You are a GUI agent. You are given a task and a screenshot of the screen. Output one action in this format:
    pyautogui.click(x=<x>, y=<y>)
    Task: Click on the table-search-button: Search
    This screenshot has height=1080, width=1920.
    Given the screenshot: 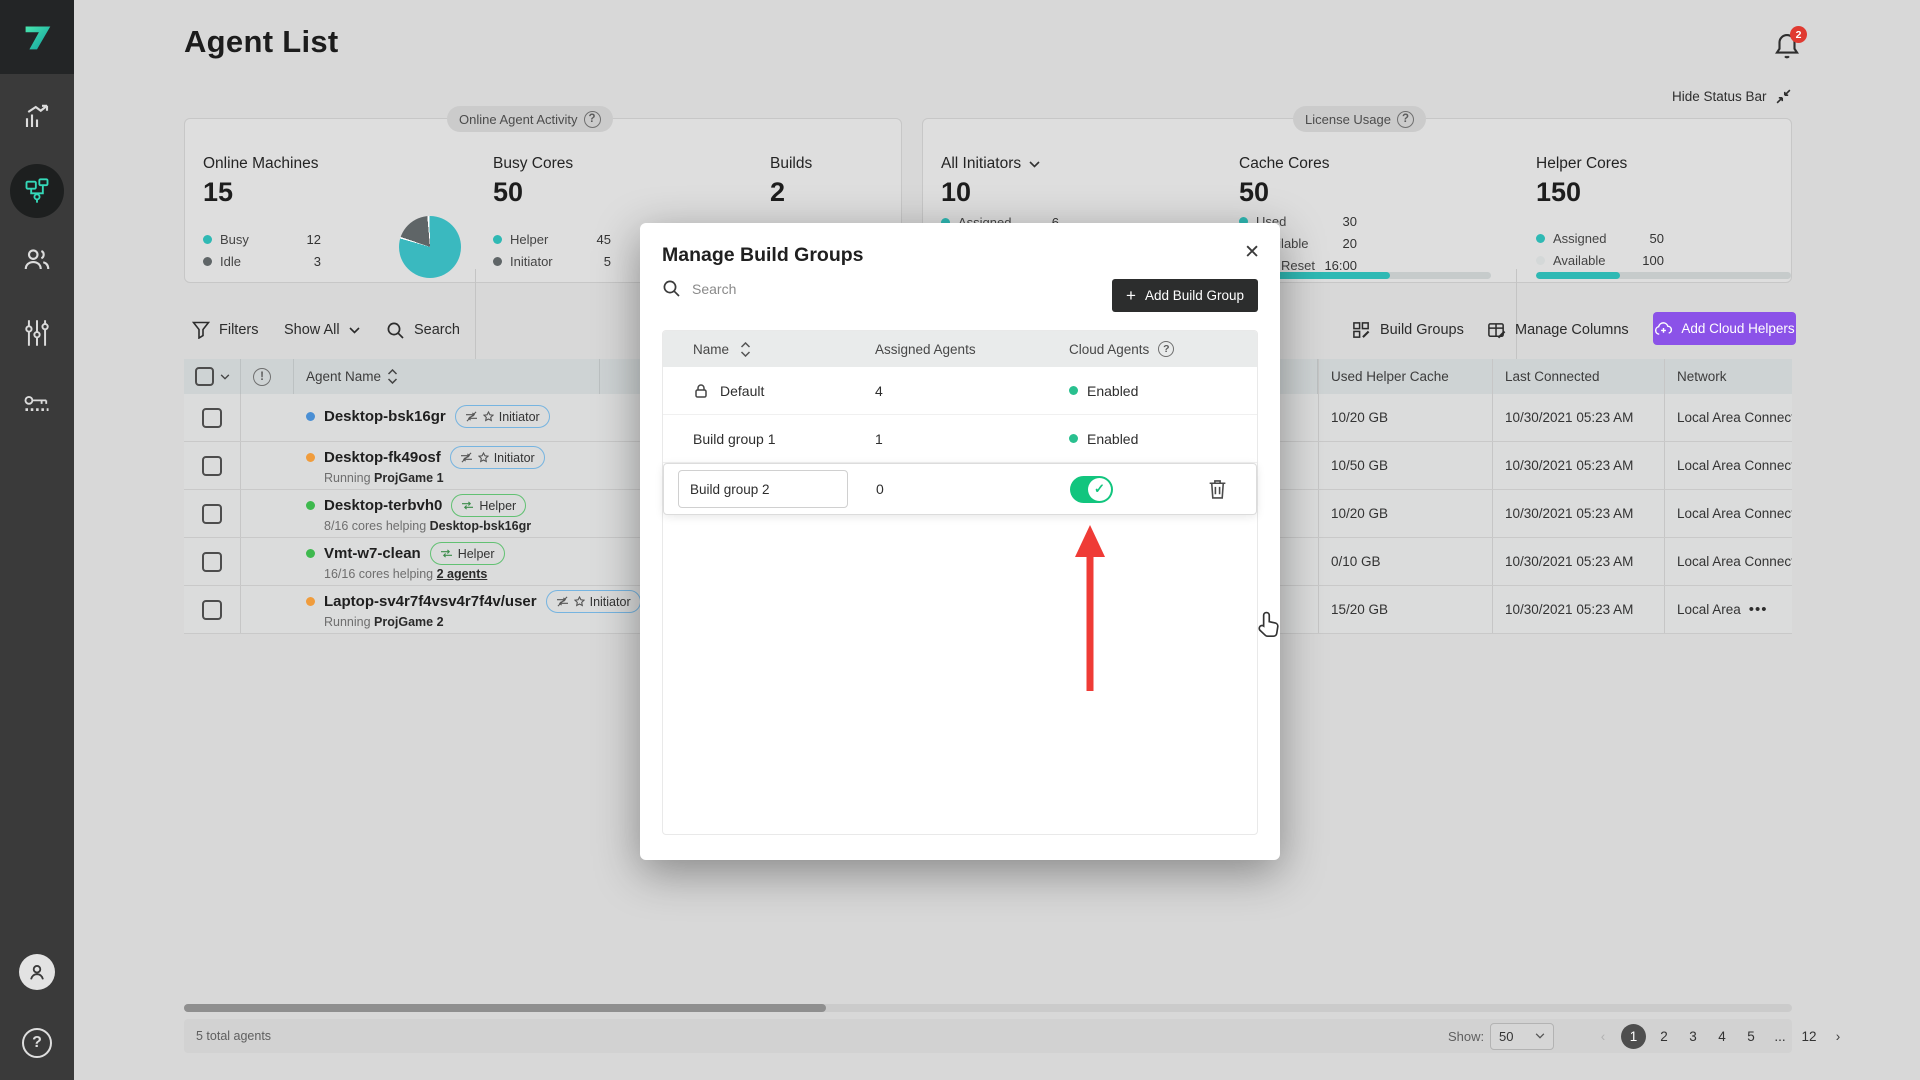 What is the action you would take?
    pyautogui.click(x=423, y=330)
    